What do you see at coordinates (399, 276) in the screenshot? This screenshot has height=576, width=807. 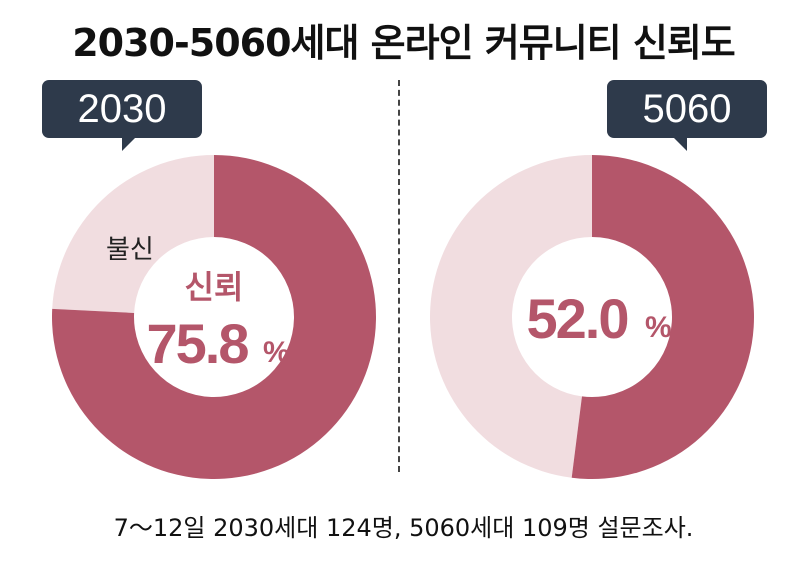 I see `dashed-divider` at bounding box center [399, 276].